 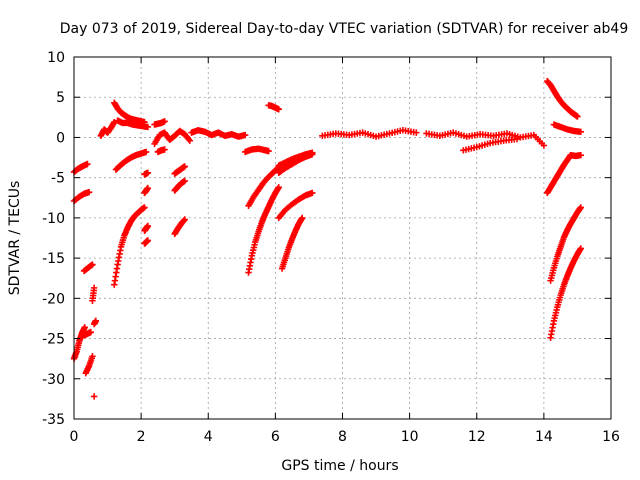 What do you see at coordinates (611, 437) in the screenshot?
I see `x-tick-label: 16` at bounding box center [611, 437].